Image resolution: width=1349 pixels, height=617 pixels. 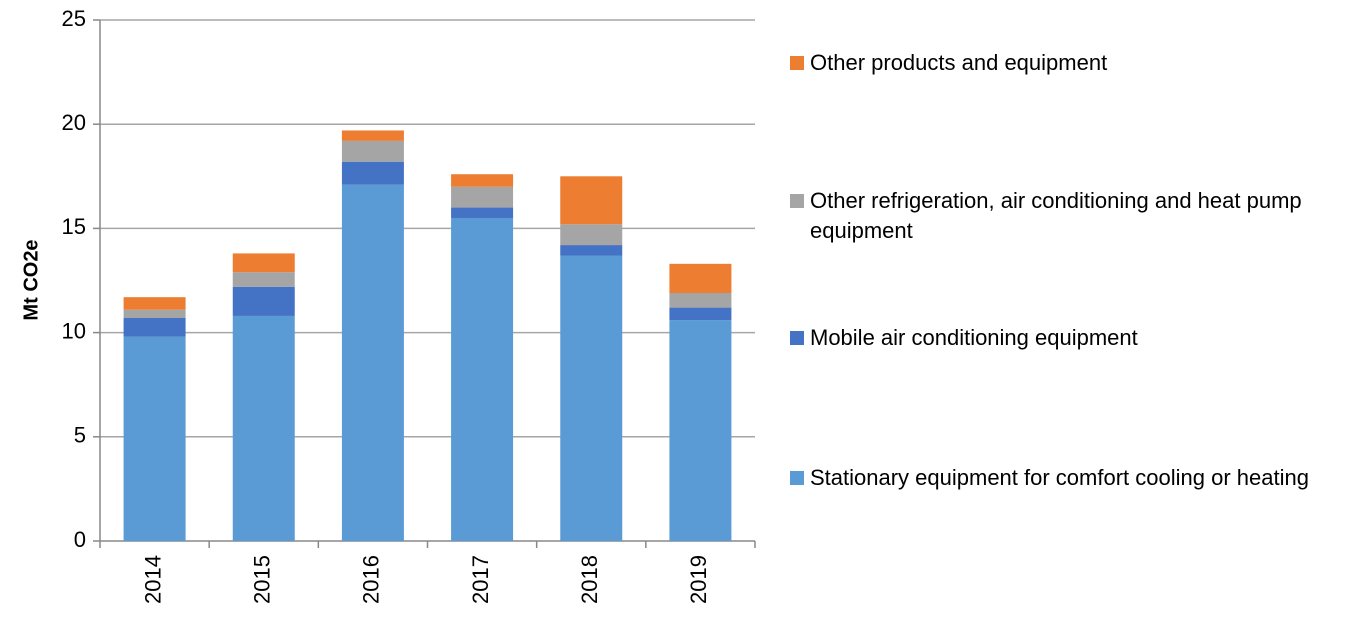 I want to click on x-tick-label: 2014, so click(x=152, y=579).